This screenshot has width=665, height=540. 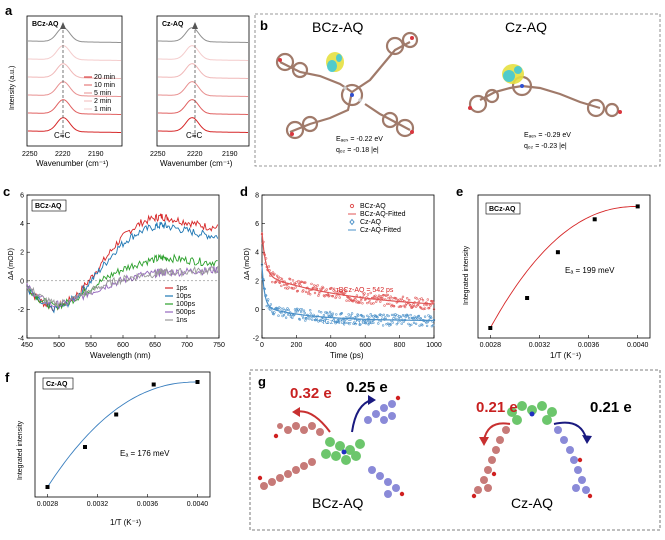 I want to click on panel-a-left-tick: 2250, so click(x=30, y=154).